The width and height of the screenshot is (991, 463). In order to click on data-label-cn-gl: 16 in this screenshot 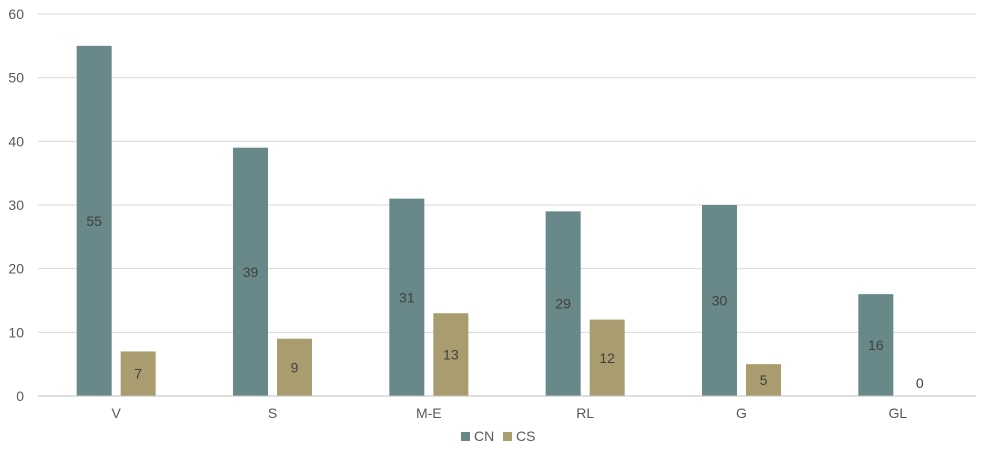, I will do `click(876, 345)`.